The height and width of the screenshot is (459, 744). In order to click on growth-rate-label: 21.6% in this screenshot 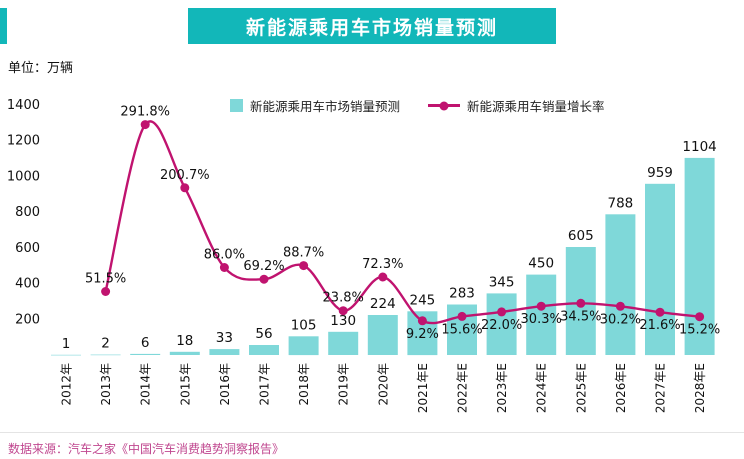, I will do `click(659, 325)`.